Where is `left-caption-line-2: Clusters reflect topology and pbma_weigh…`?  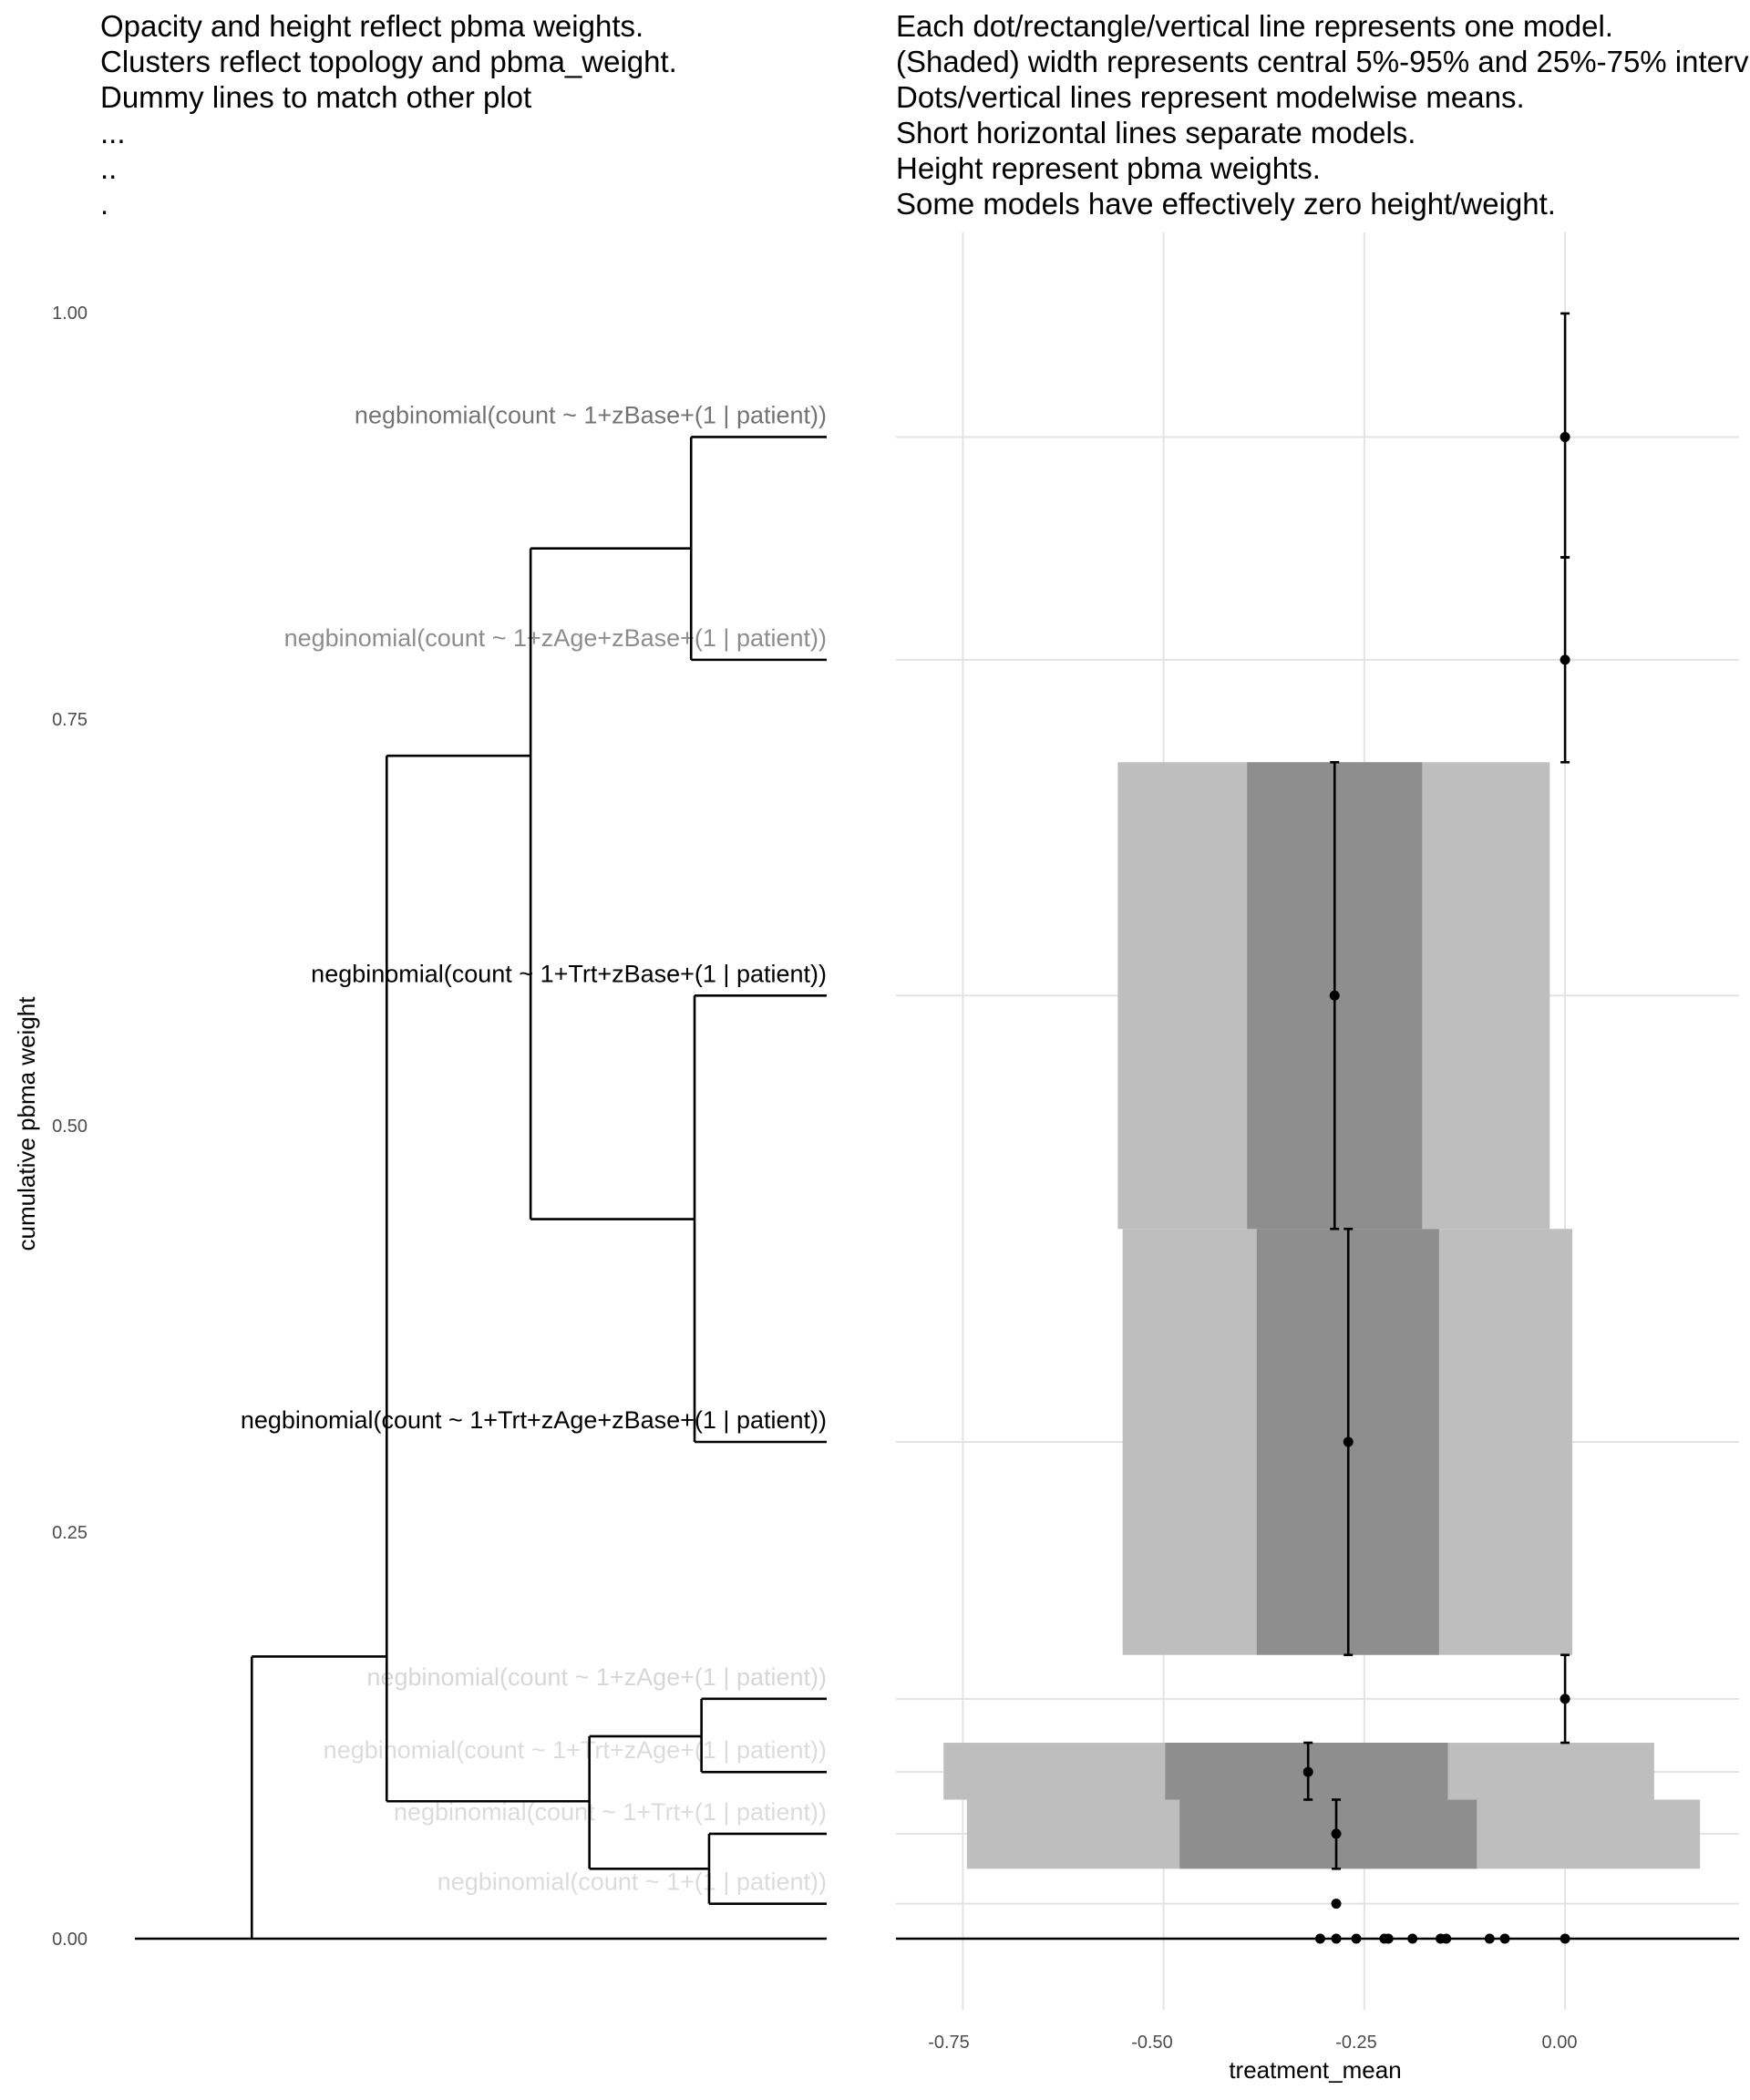
left-caption-line-2: Clusters reflect topology and pbma_weigh… is located at coordinates (388, 61).